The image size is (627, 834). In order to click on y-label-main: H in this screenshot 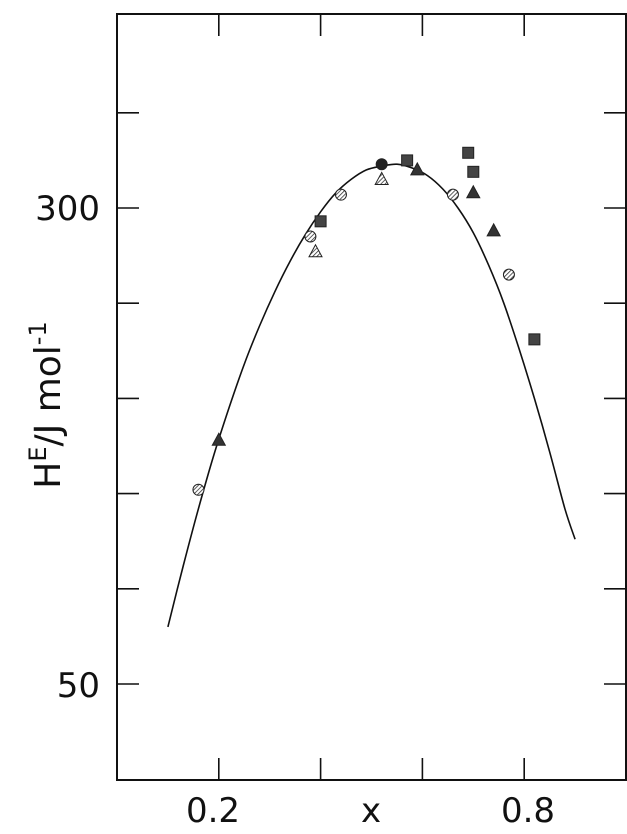, I will do `click(48, 475)`.